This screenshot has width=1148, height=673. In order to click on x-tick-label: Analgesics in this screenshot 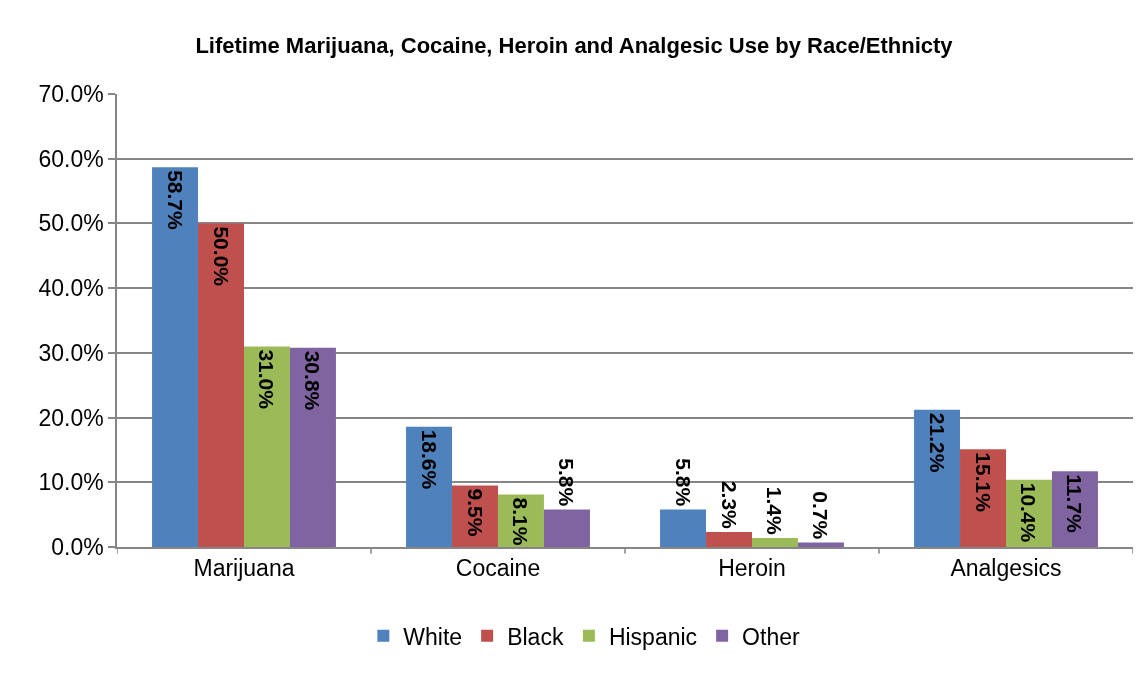, I will do `click(1006, 568)`.